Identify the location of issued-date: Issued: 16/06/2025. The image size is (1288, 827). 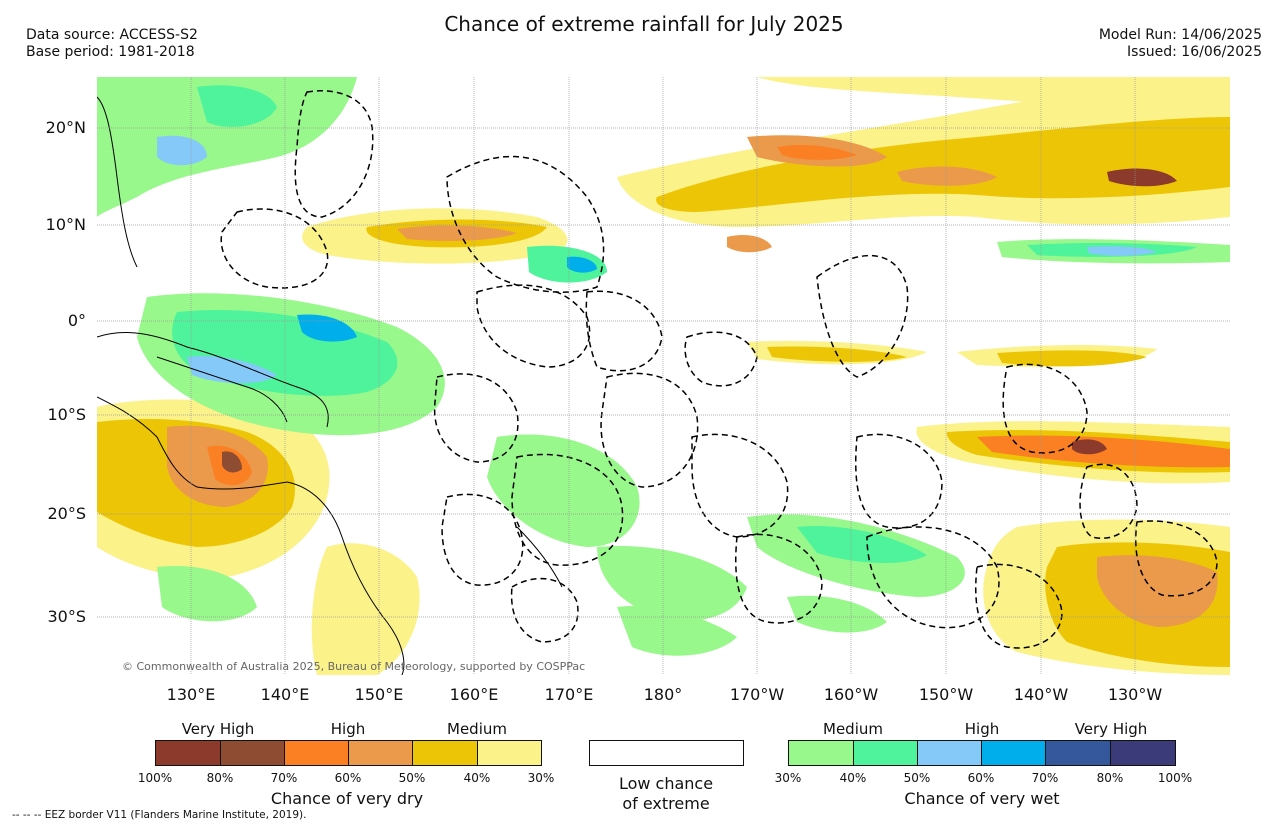
(1194, 52).